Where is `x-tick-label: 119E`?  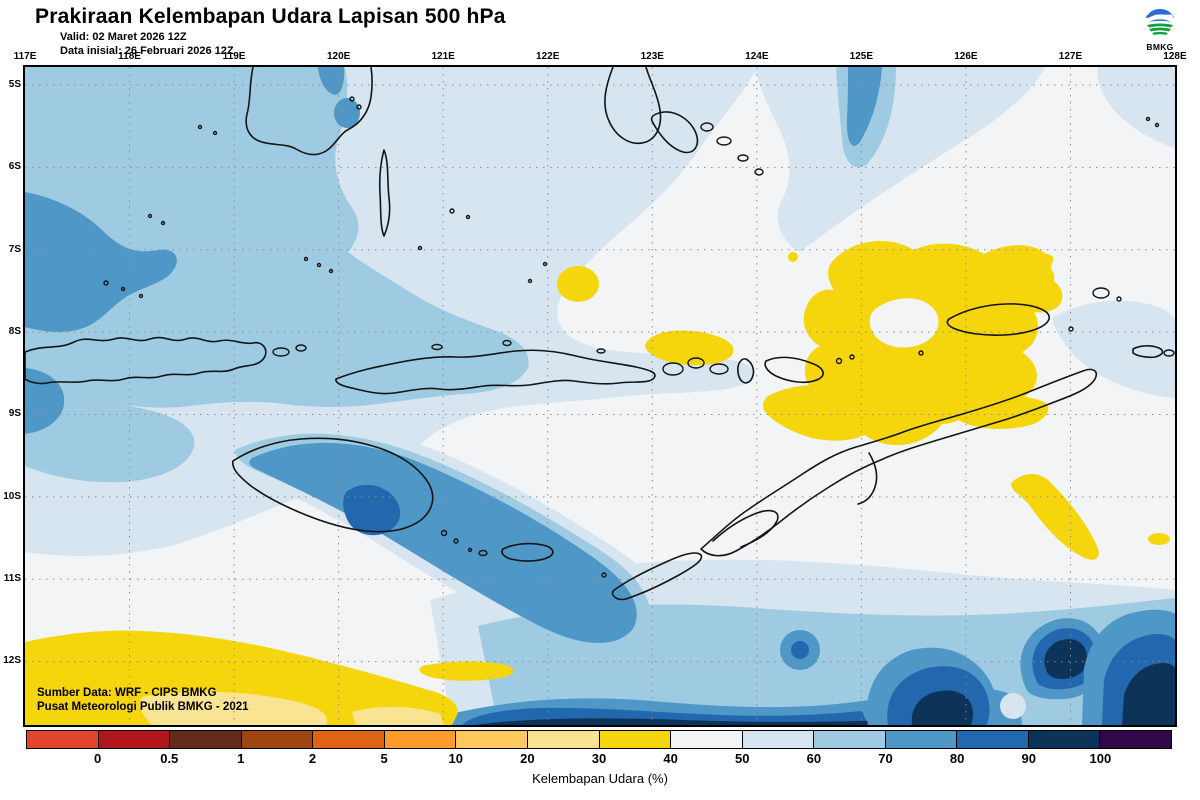
x-tick-label: 119E is located at coordinates (234, 56).